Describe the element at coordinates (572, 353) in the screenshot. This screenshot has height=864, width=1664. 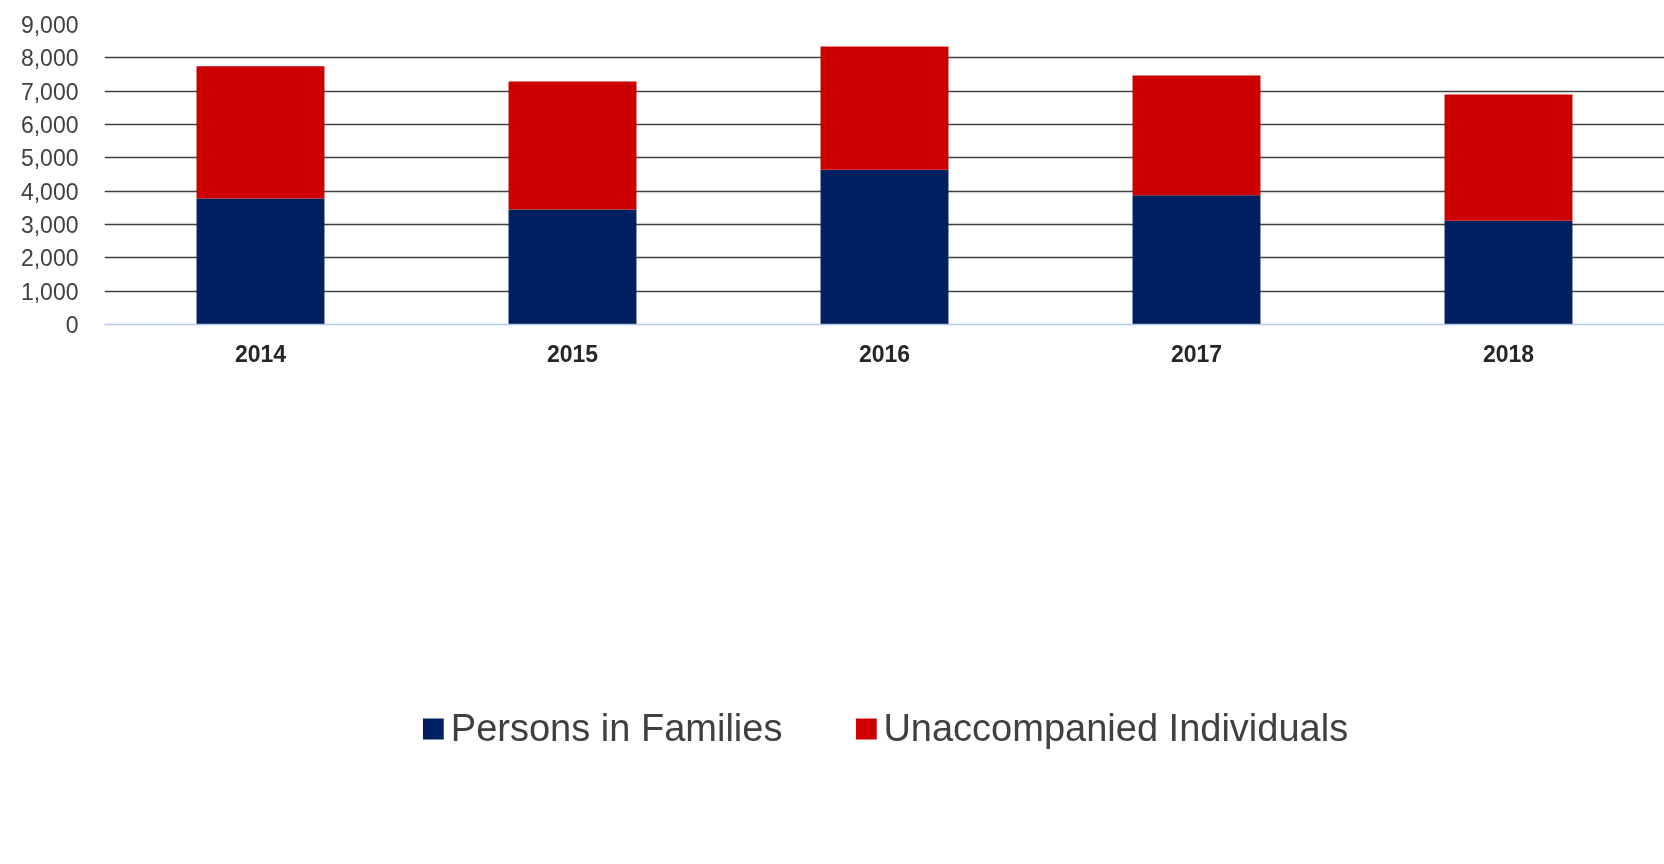
I see `x-tick-label: 2015` at that location.